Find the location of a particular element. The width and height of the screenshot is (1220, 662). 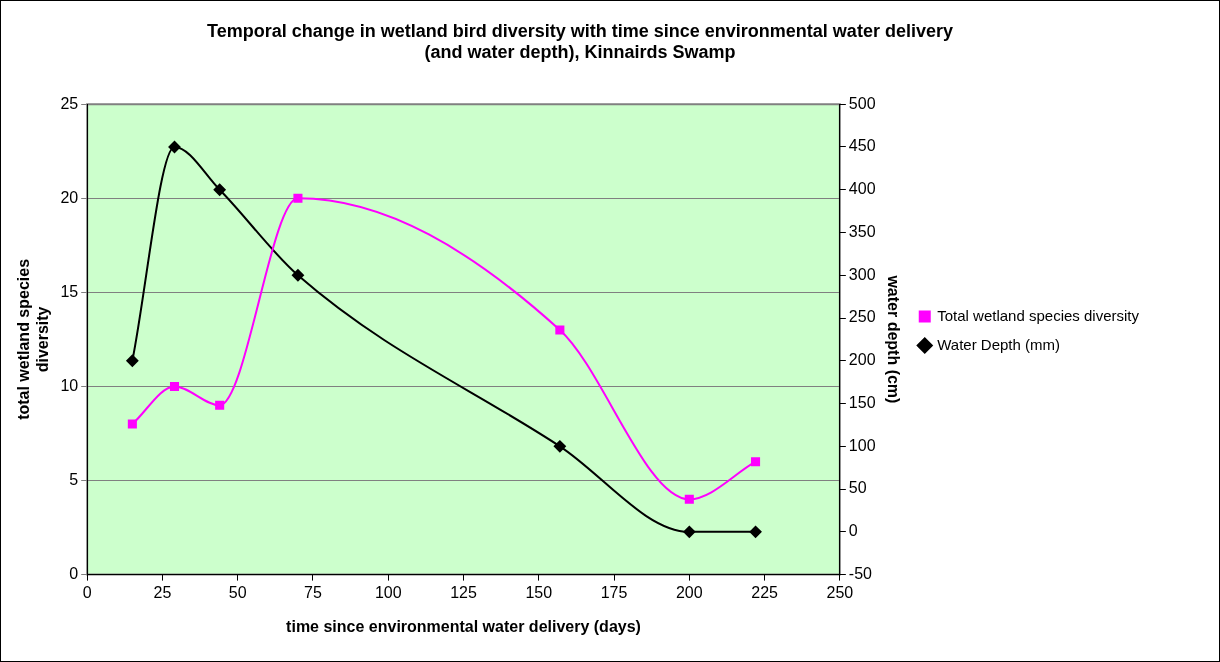

y-tick-label: 5 is located at coordinates (74, 479).